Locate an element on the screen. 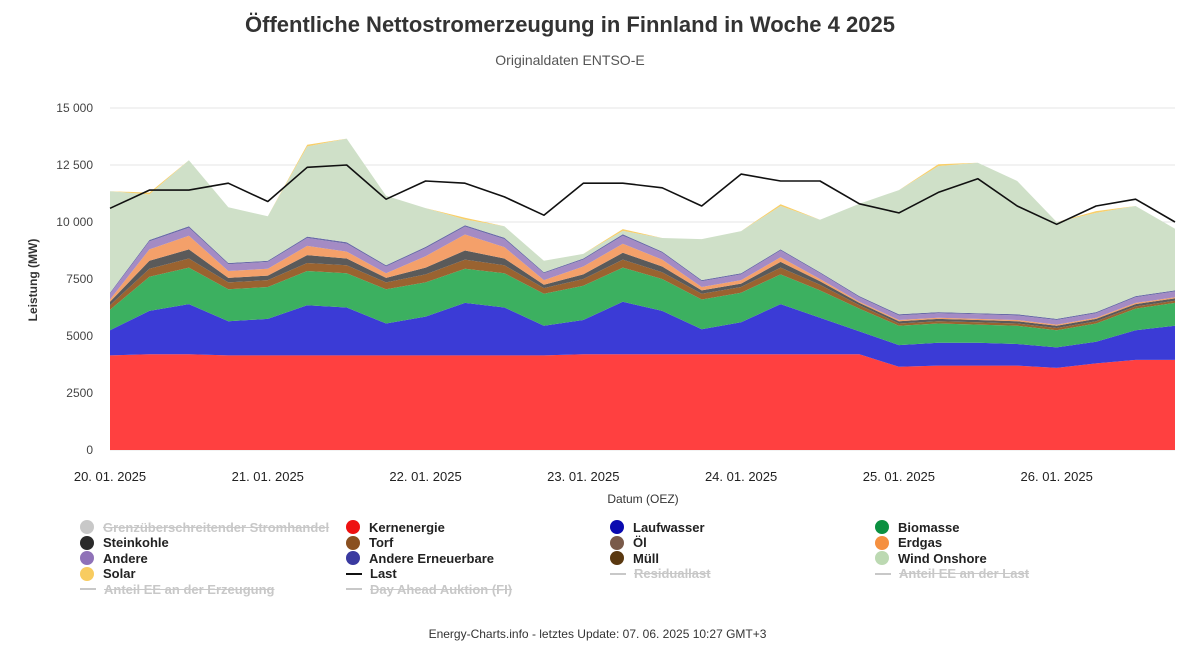 This screenshot has height=659, width=1200. legend-item-andere-erneuerbare: Andere Erneuerbare is located at coordinates (420, 558).